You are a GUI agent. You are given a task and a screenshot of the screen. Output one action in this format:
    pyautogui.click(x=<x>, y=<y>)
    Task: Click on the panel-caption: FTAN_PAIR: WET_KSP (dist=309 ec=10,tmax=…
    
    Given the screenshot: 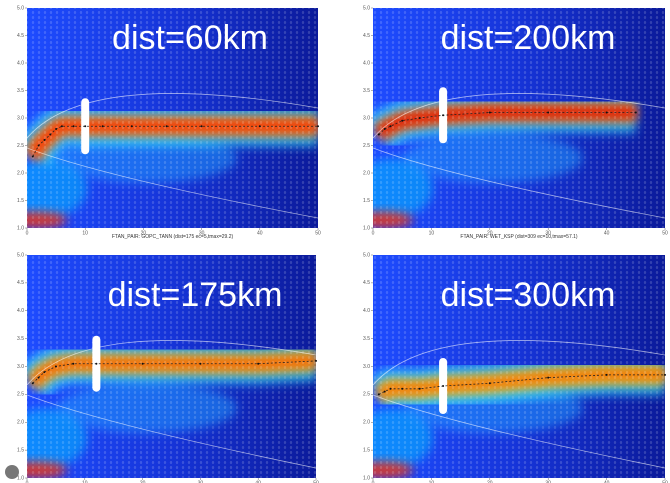 What is the action you would take?
    pyautogui.click(x=518, y=237)
    